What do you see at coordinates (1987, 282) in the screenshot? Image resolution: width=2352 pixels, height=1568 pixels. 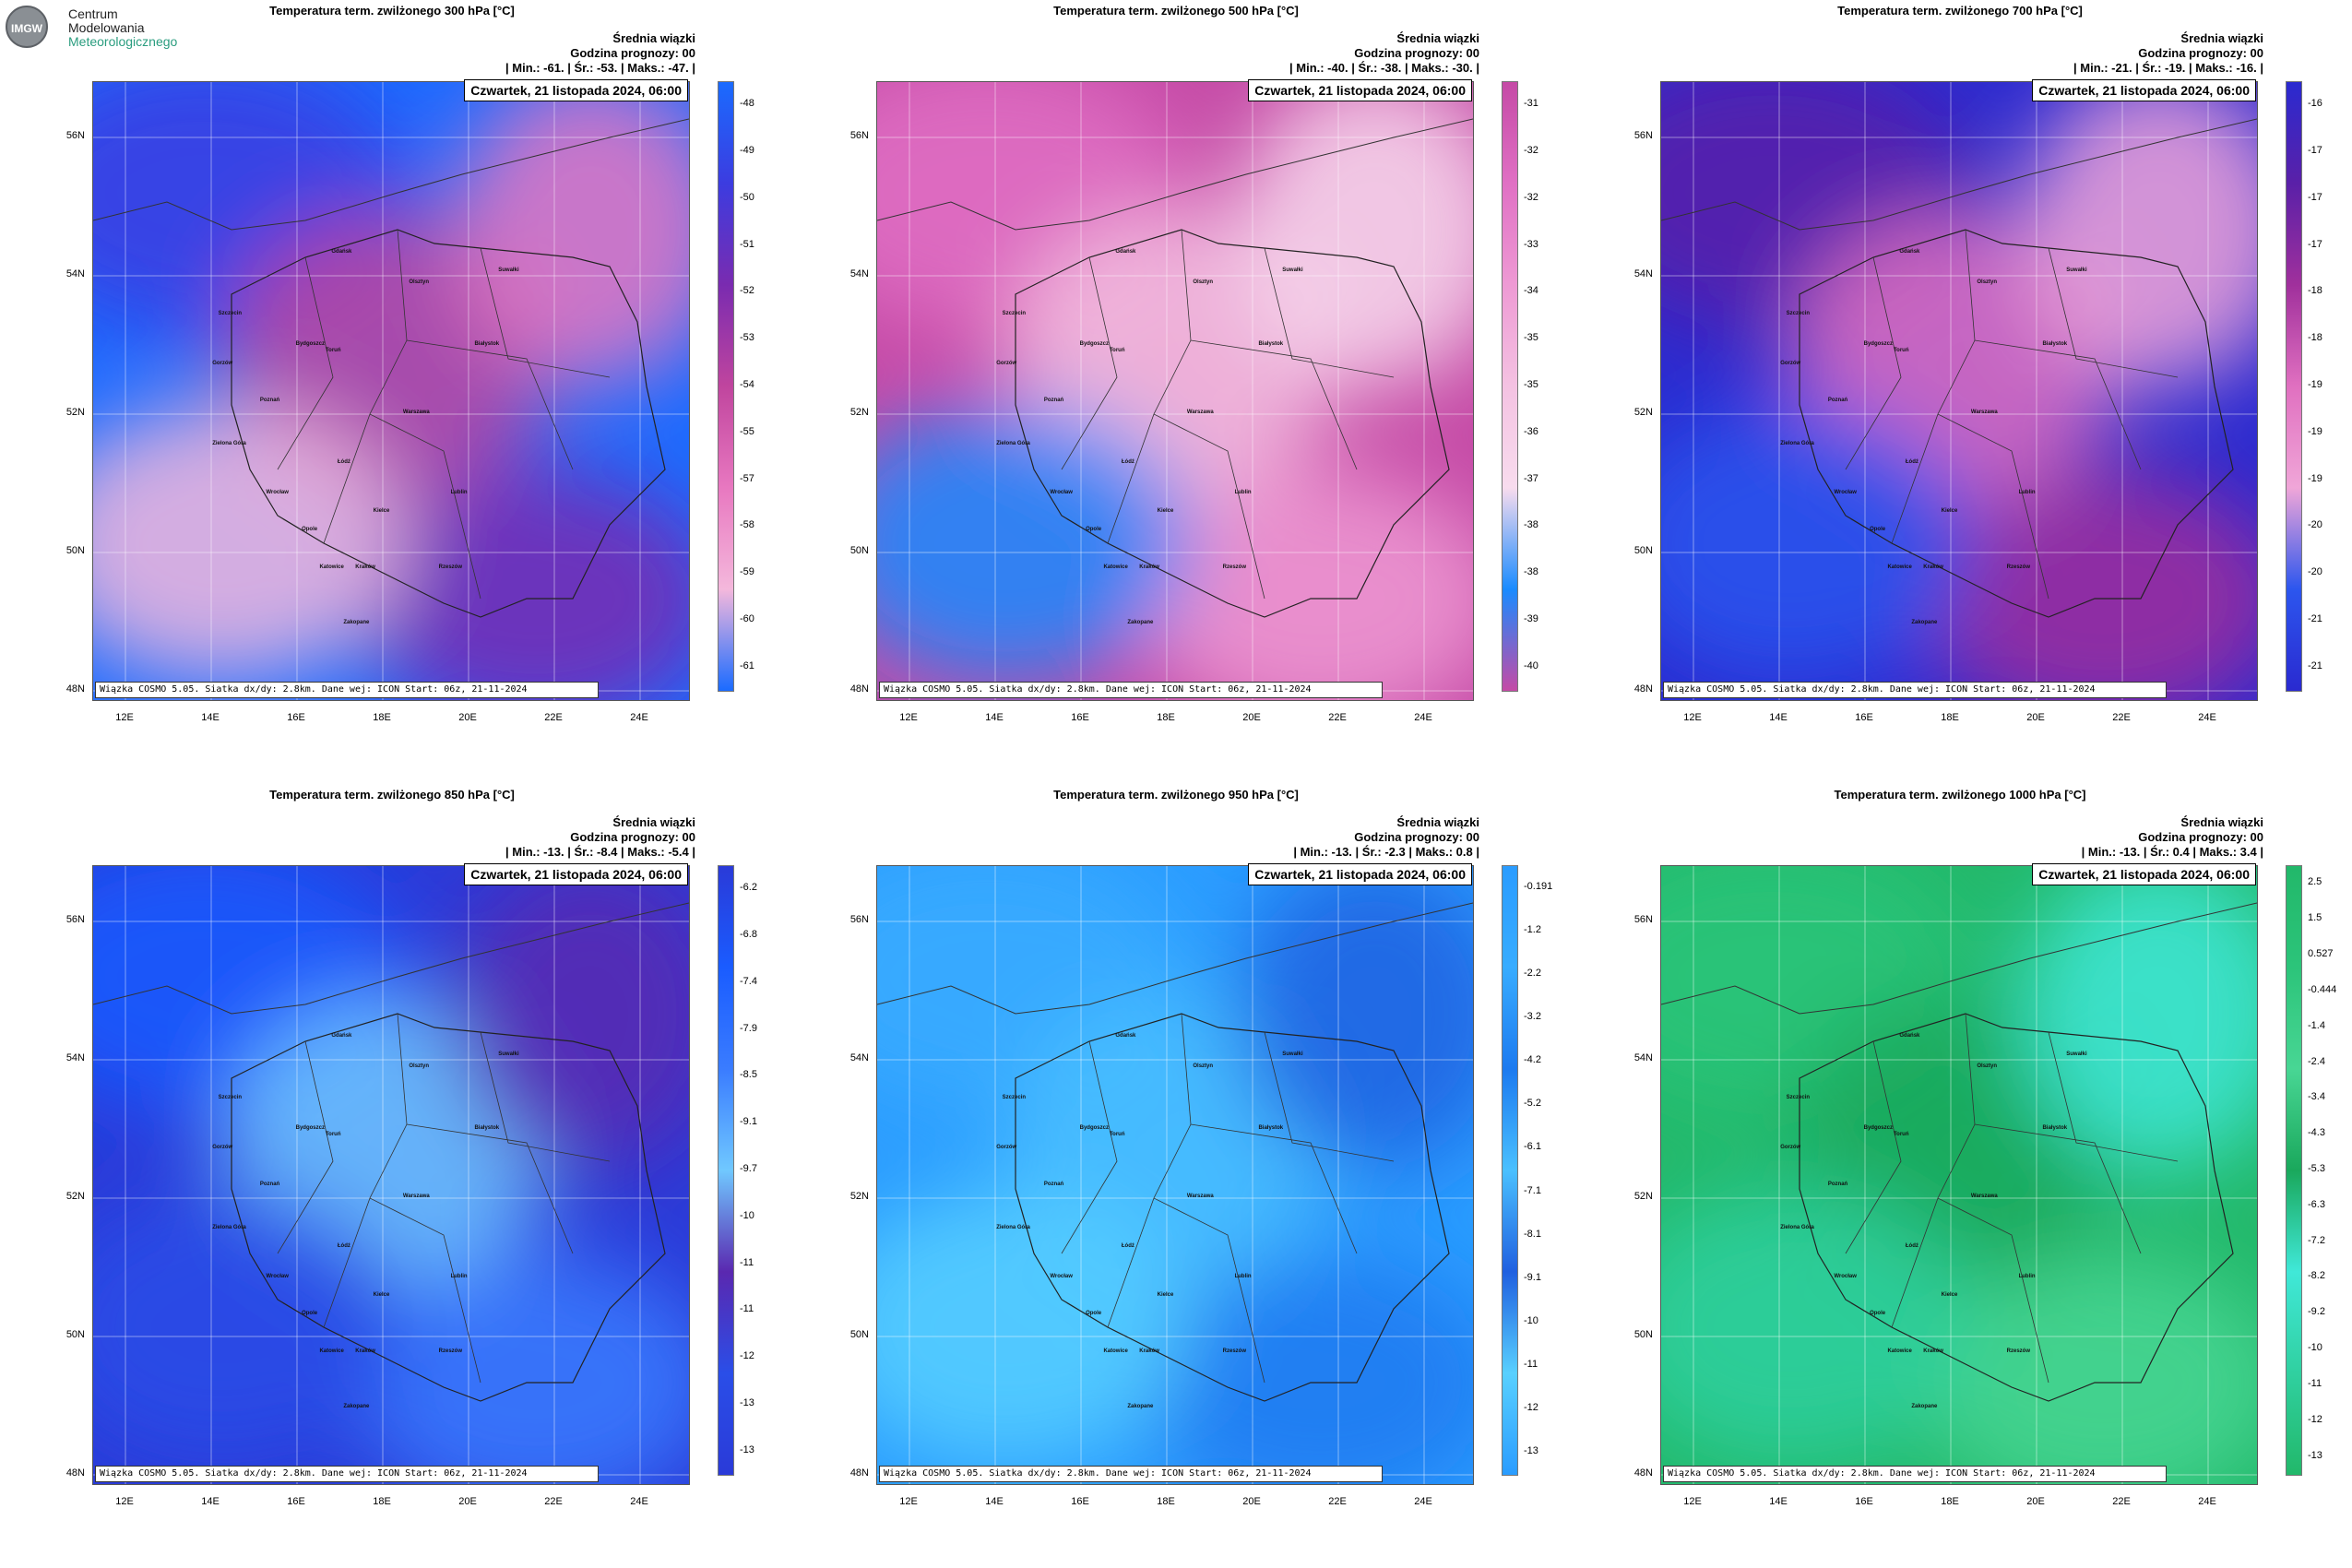 I see `city-label: Olsztyn` at bounding box center [1987, 282].